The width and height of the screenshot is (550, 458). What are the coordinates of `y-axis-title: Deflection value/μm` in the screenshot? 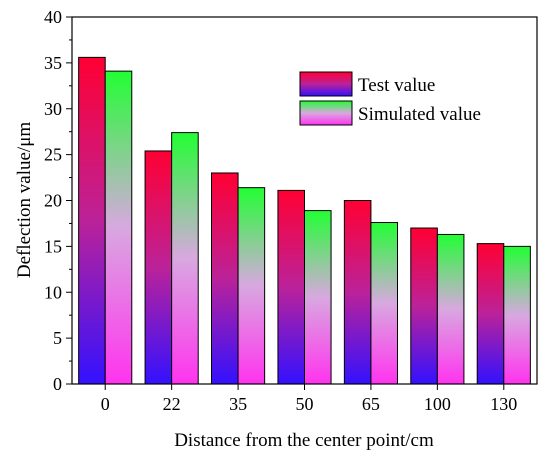 It's located at (24, 200).